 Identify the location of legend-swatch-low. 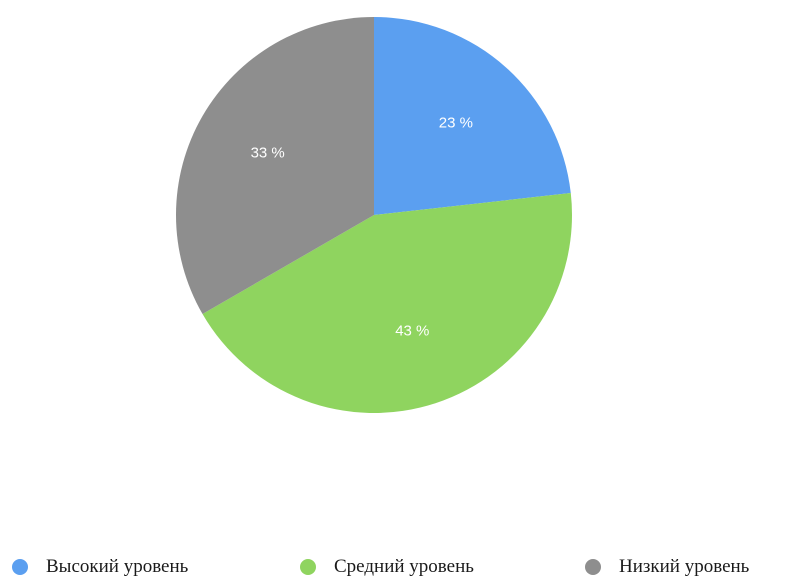
(593, 567).